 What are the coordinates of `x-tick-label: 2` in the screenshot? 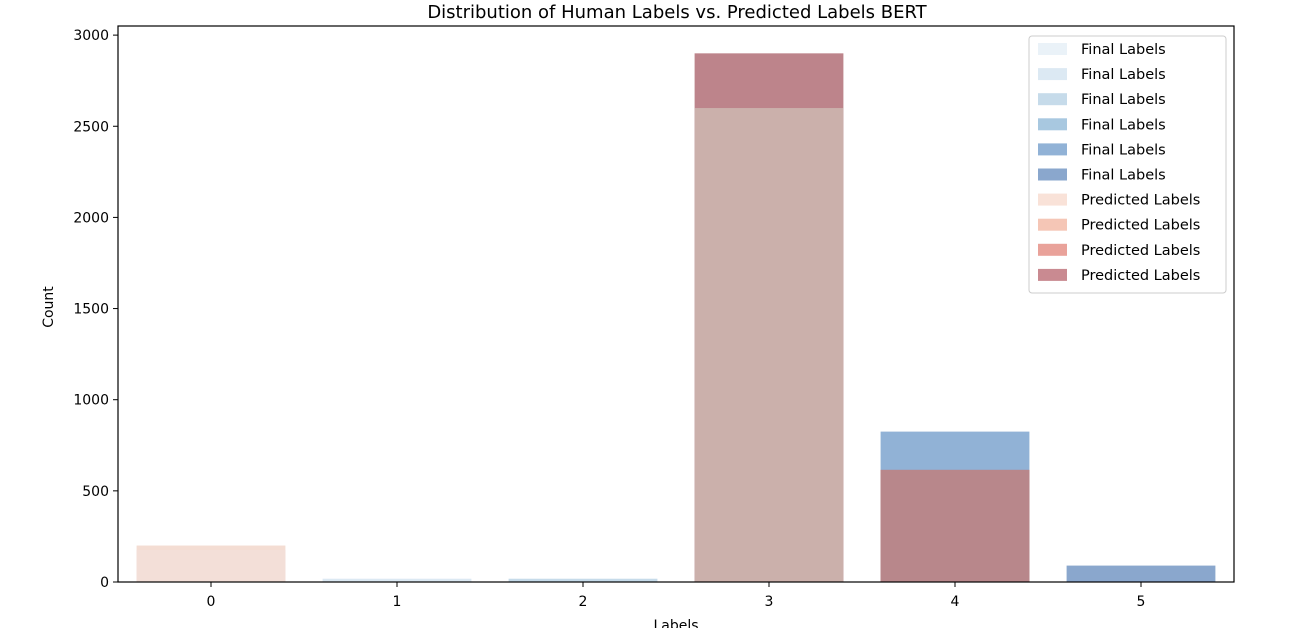 It's located at (583, 602).